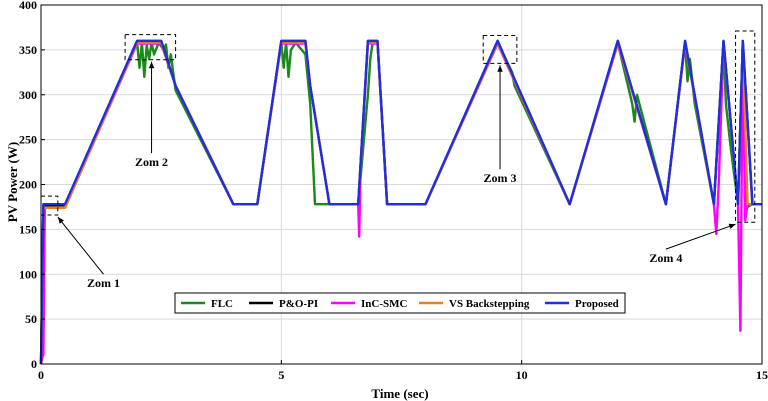  I want to click on legend-box, so click(400, 303).